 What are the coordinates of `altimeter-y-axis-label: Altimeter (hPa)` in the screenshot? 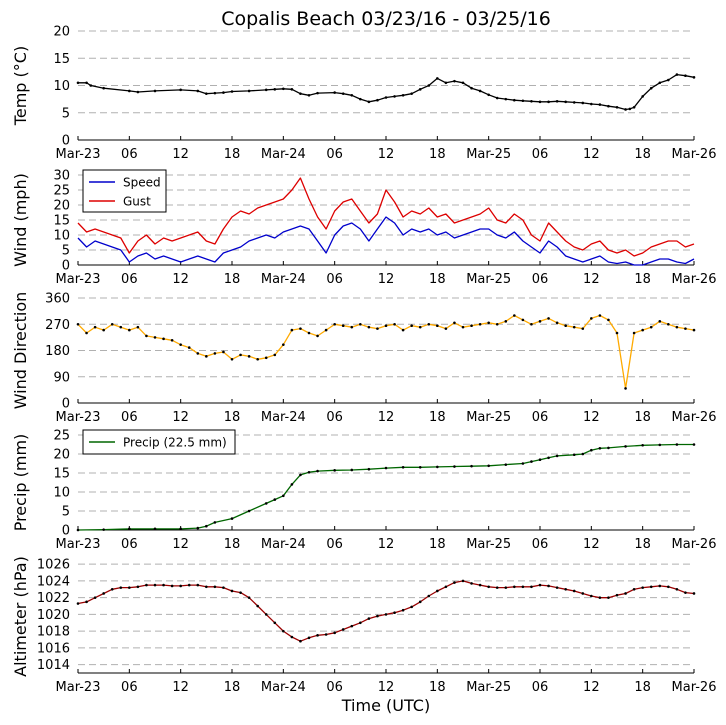 It's located at (20, 616).